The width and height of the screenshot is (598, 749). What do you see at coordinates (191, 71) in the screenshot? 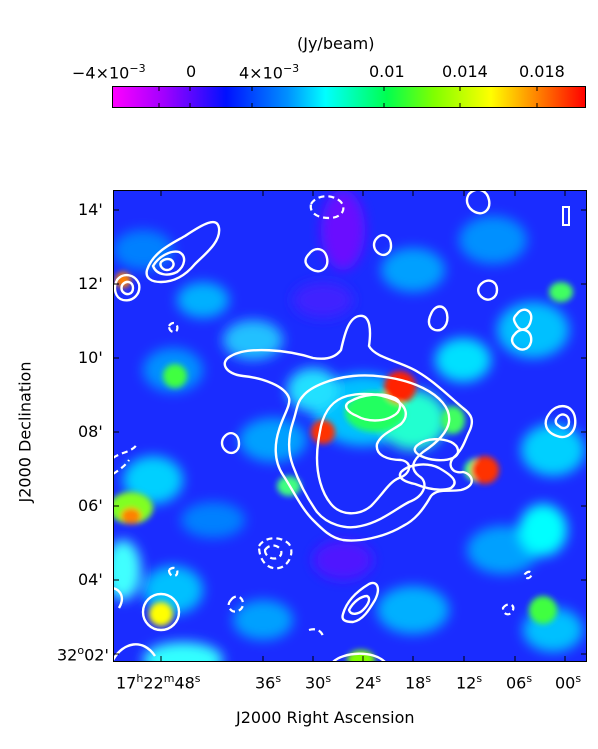
I see `colorbar-tick-label: 0` at bounding box center [191, 71].